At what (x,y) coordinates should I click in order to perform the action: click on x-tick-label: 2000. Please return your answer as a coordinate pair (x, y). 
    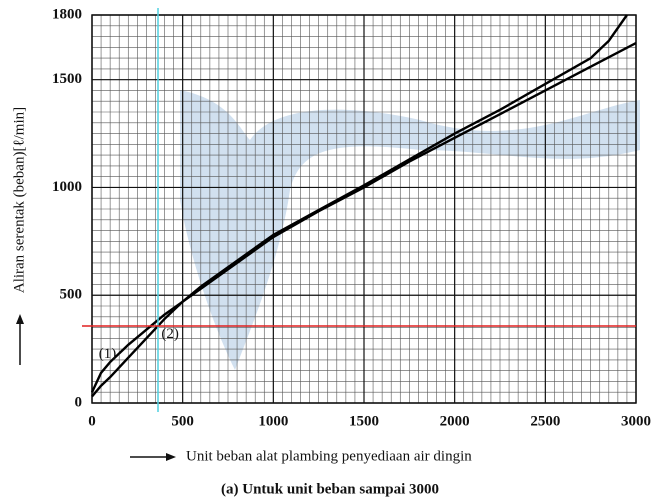
    Looking at the image, I should click on (455, 421).